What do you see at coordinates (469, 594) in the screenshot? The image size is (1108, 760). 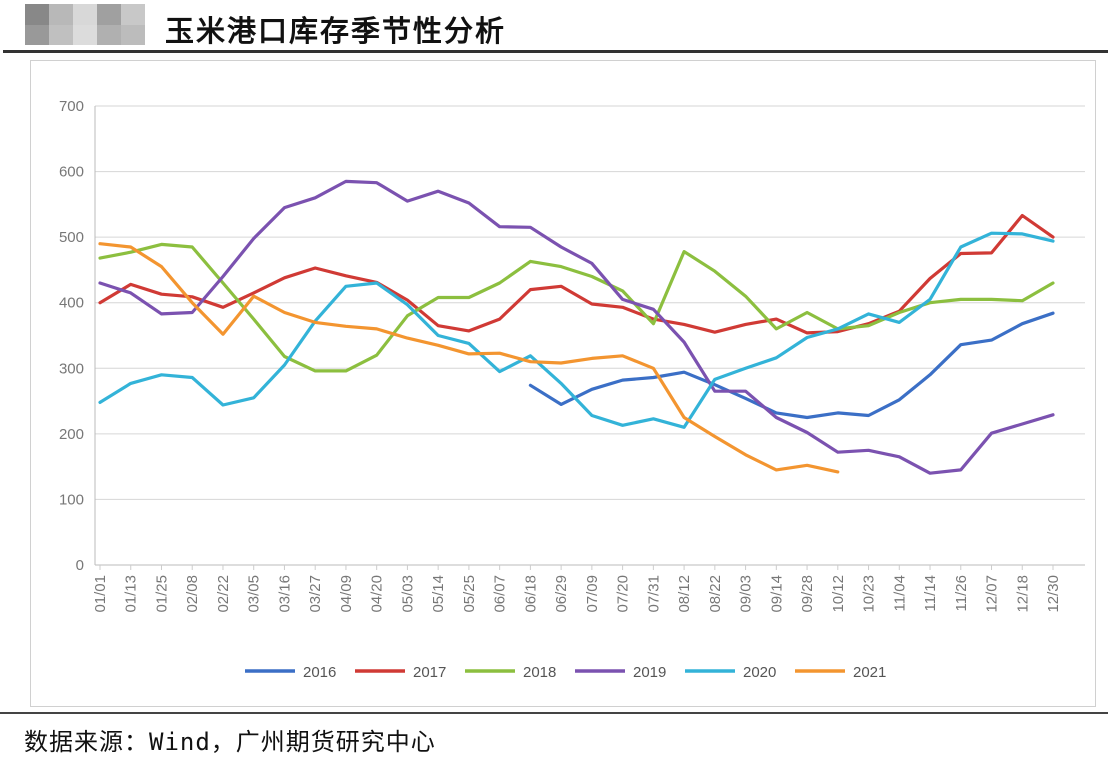 I see `x-tick-label: 05/25` at bounding box center [469, 594].